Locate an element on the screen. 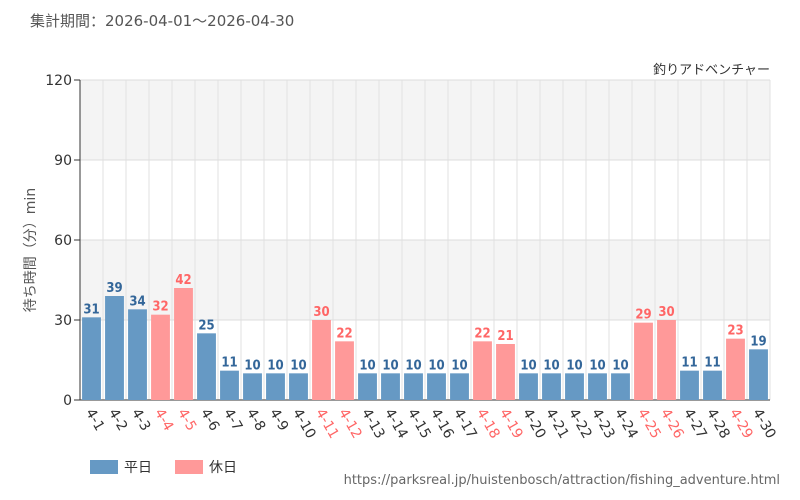 This screenshot has width=800, height=500. x-tick-label: 4-26 is located at coordinates (672, 424).